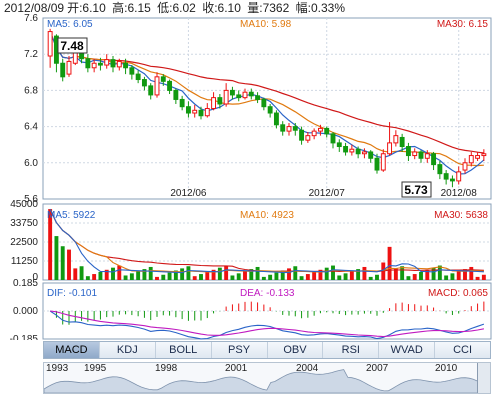 The height and width of the screenshot is (400, 495). I want to click on price-x-tick: 2012/06, so click(188, 193).